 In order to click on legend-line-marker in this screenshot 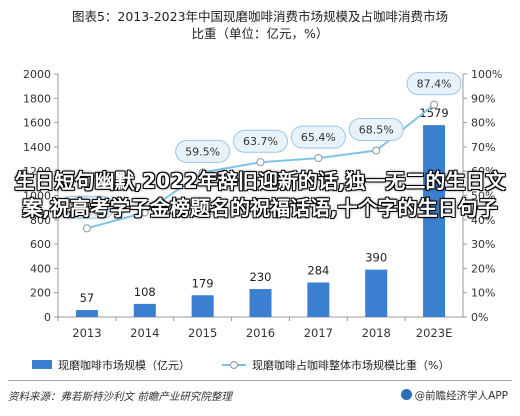, I will do `click(234, 365)`.